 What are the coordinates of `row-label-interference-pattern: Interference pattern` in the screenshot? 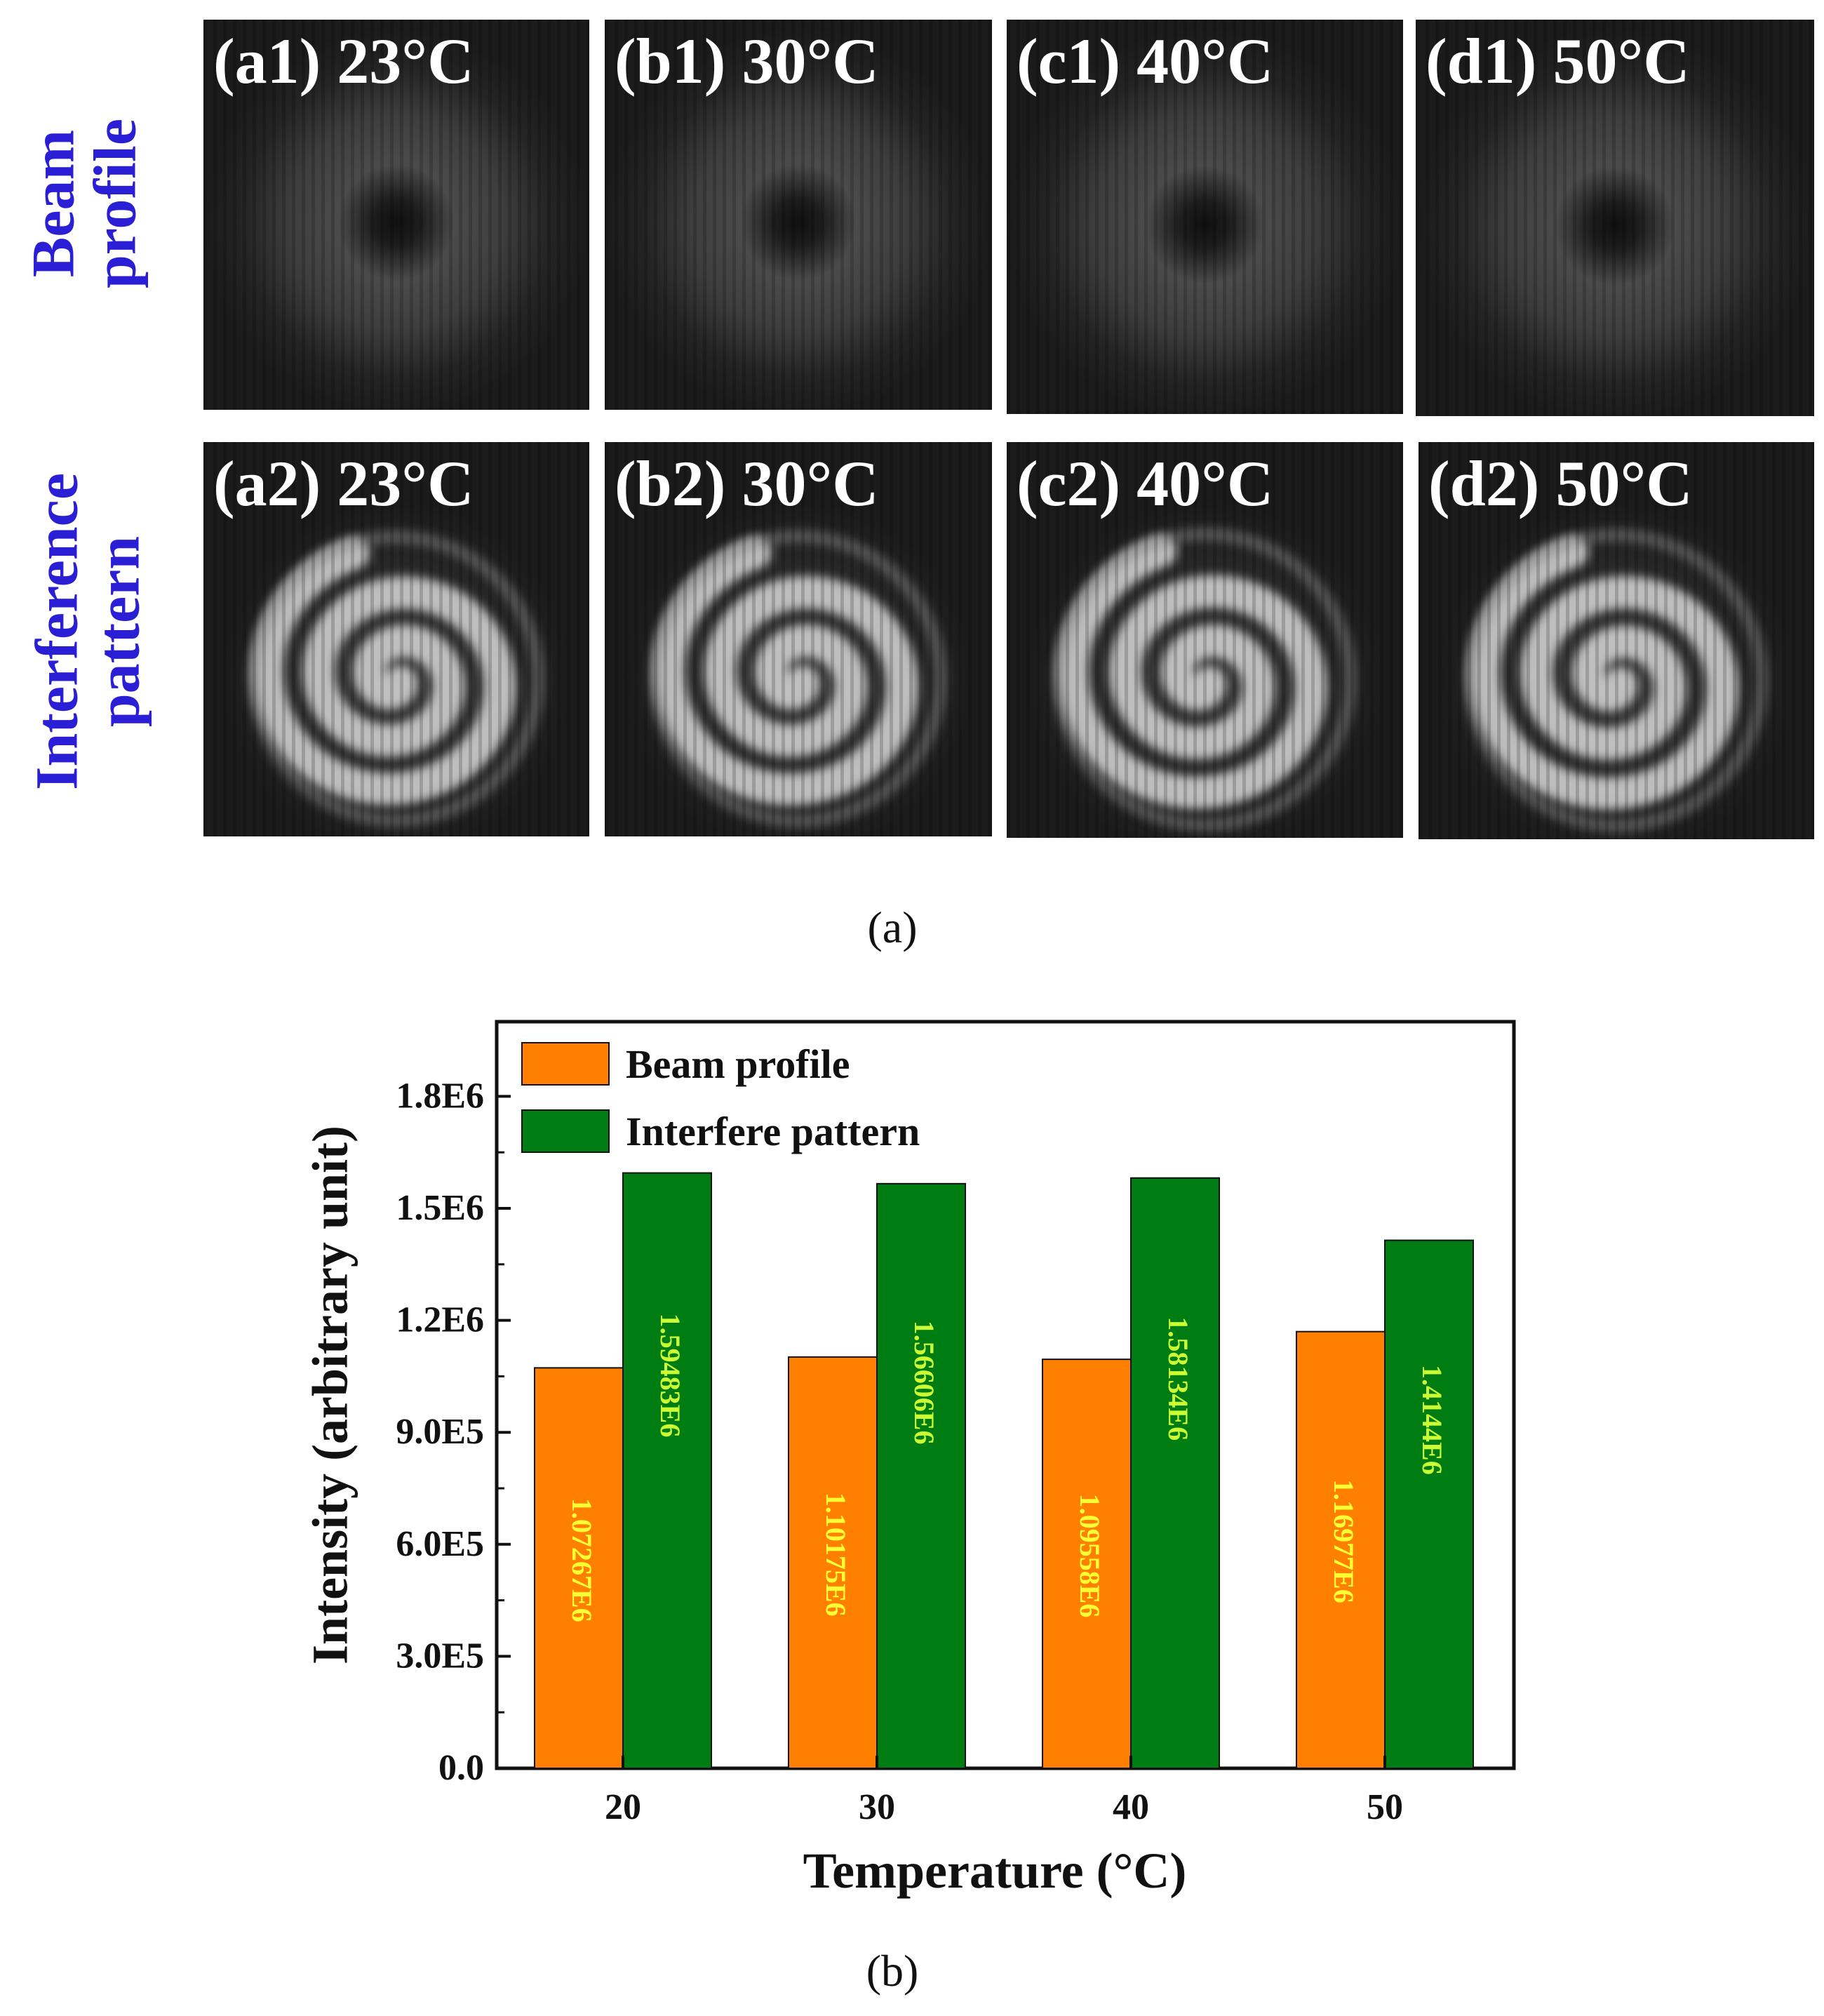 It's located at (87, 631).